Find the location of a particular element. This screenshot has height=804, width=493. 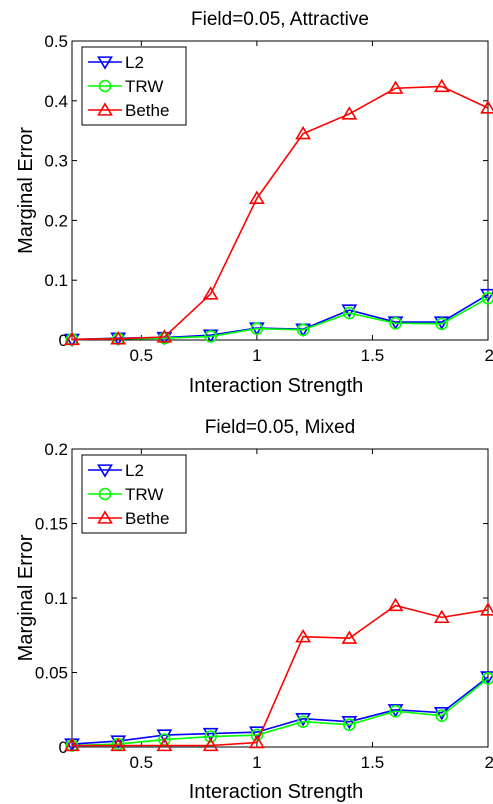

y-tick-label: 0.3 is located at coordinates (56, 161).